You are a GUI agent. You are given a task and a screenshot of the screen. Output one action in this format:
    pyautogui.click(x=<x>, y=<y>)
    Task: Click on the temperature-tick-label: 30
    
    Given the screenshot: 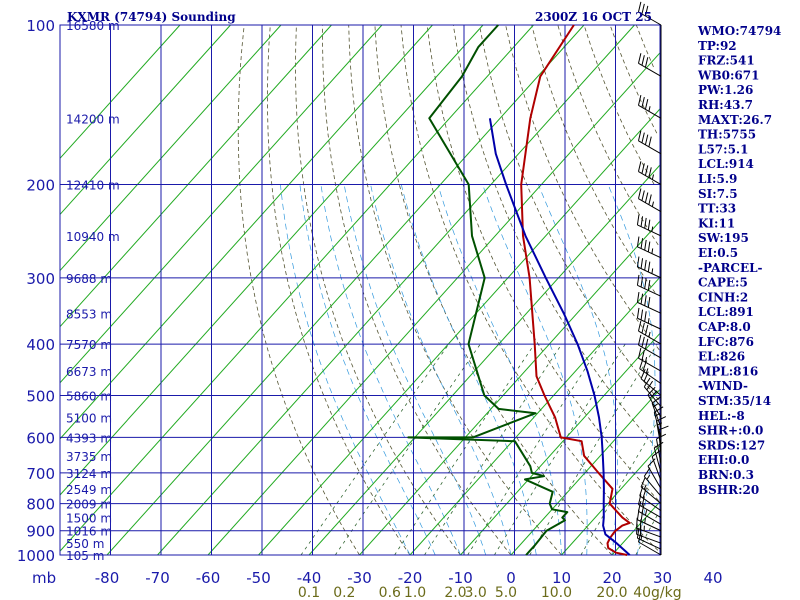 What is the action you would take?
    pyautogui.click(x=662, y=578)
    